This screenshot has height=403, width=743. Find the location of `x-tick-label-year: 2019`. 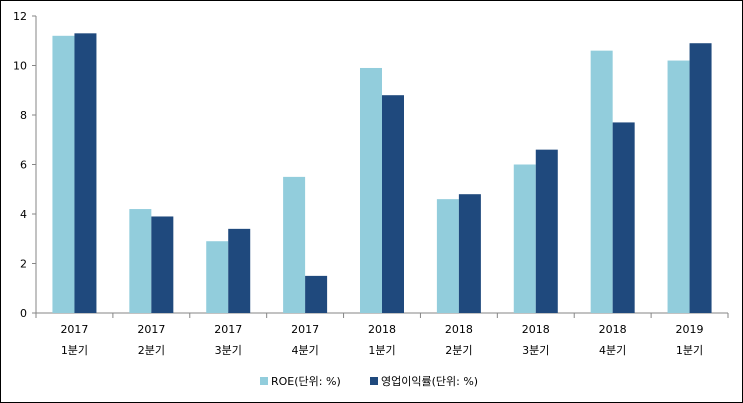

x-tick-label-year: 2019 is located at coordinates (690, 329).